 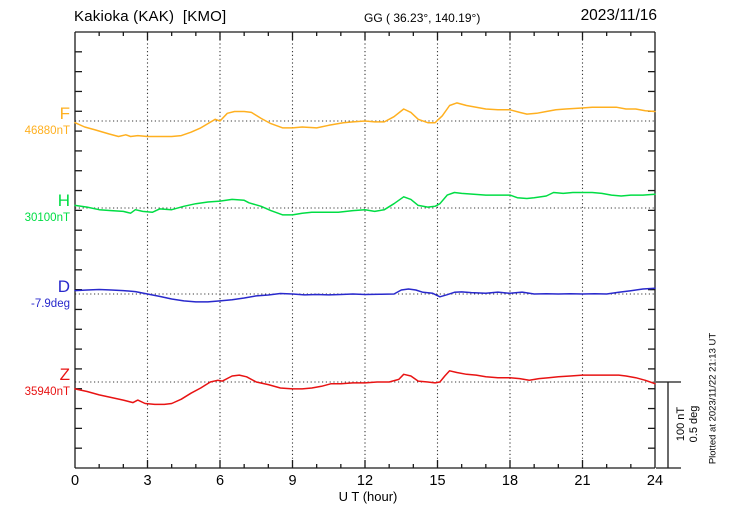 I want to click on geographic-coordinates: GG ( 36.23°, 140.19°), so click(x=422, y=18).